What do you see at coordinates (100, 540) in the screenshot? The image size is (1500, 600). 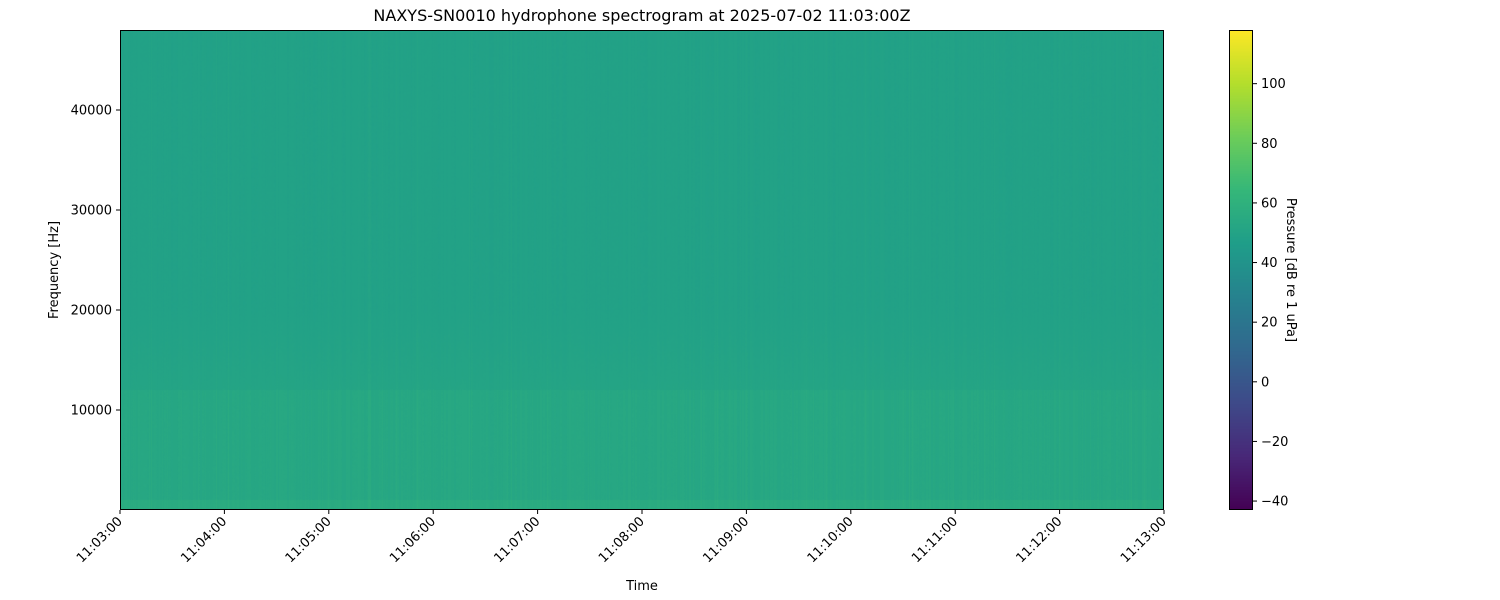 I see `x-tick-label: 11:03:00` at bounding box center [100, 540].